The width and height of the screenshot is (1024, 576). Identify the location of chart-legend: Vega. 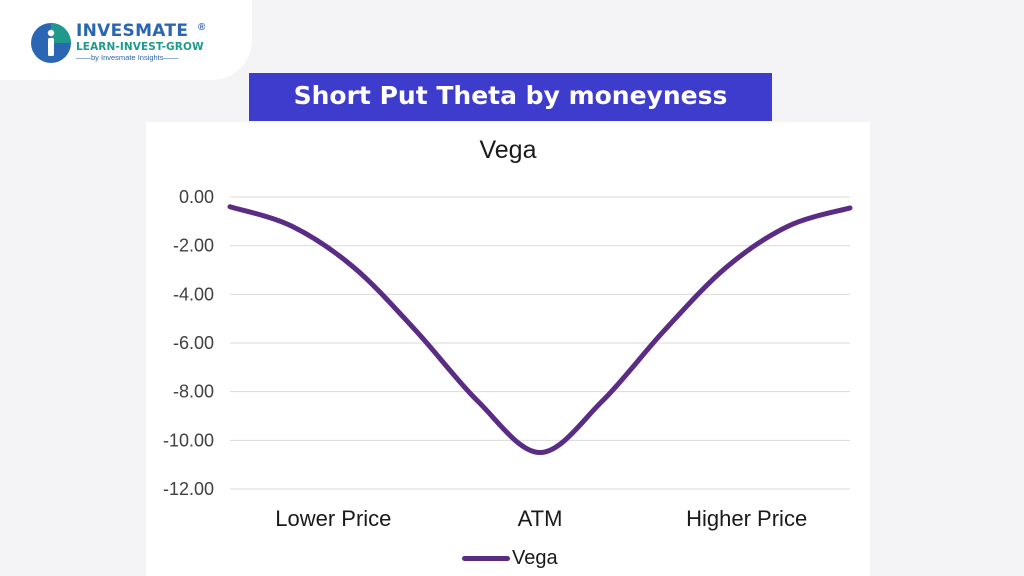
(510, 558).